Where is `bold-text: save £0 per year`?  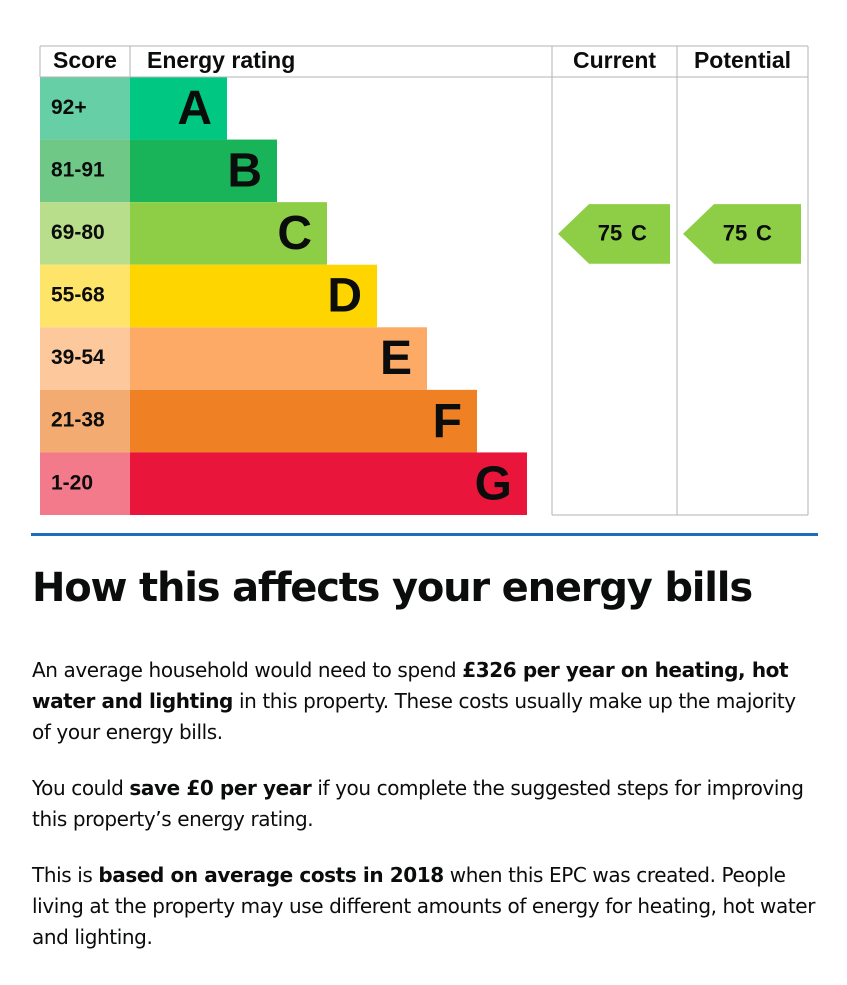
bold-text: save £0 per year is located at coordinates (220, 788).